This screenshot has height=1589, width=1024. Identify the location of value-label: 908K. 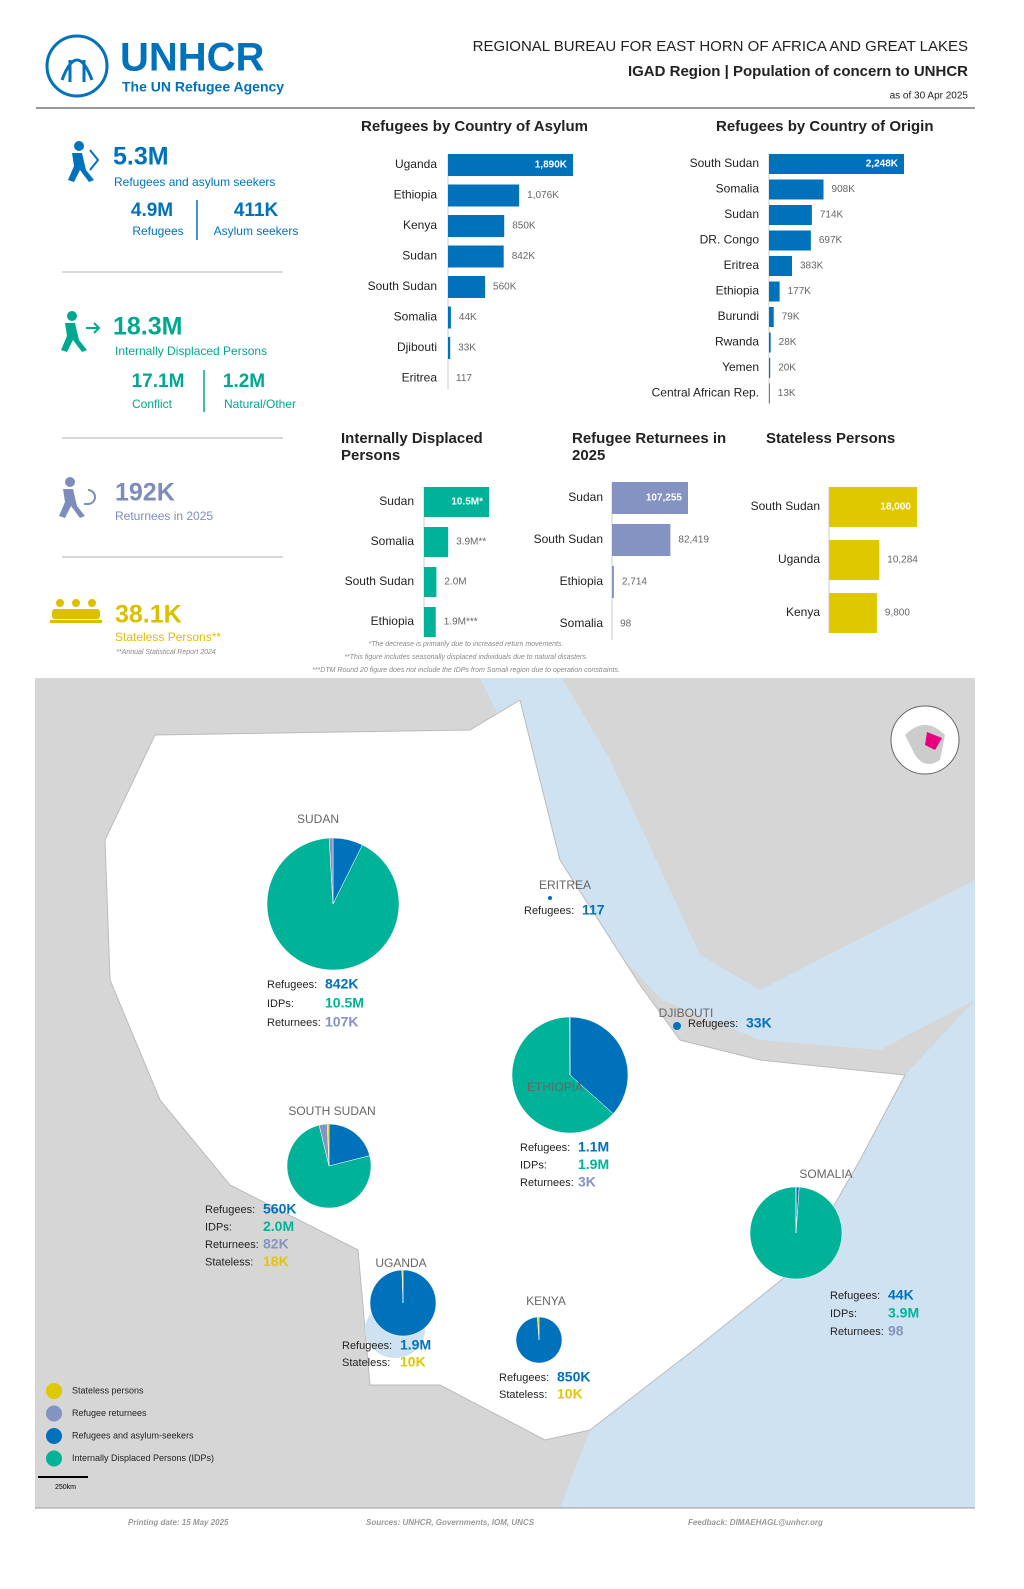
(844, 189).